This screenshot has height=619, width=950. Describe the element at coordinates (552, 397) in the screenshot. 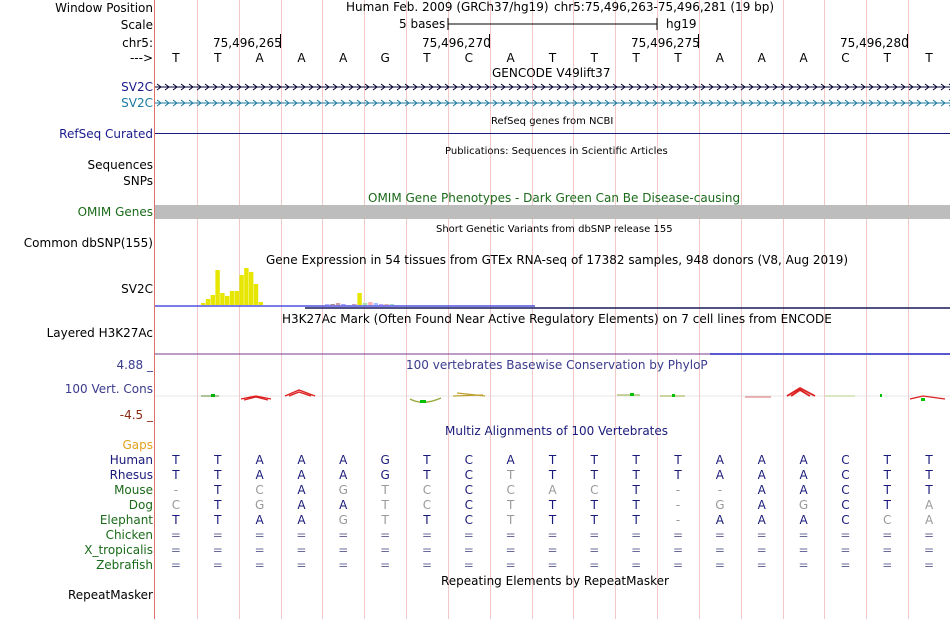

I see `phylop-wiggle` at that location.